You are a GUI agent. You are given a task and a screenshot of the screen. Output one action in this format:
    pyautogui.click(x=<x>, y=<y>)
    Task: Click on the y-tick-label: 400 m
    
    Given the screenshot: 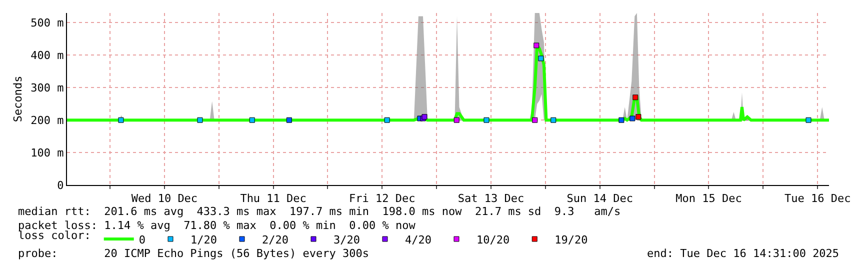 What is the action you would take?
    pyautogui.click(x=47, y=55)
    